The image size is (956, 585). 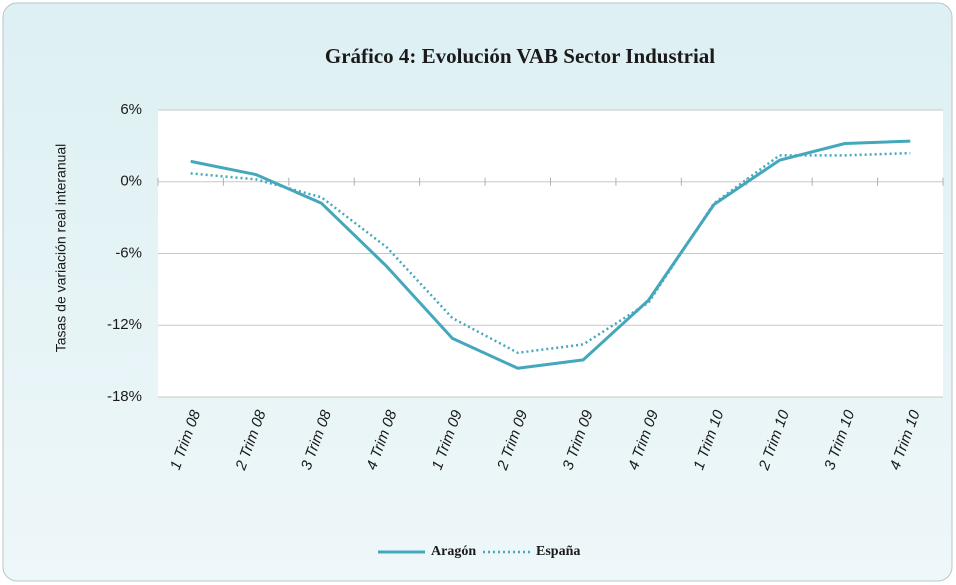 I want to click on y-tick-label: 0%, so click(x=131, y=181).